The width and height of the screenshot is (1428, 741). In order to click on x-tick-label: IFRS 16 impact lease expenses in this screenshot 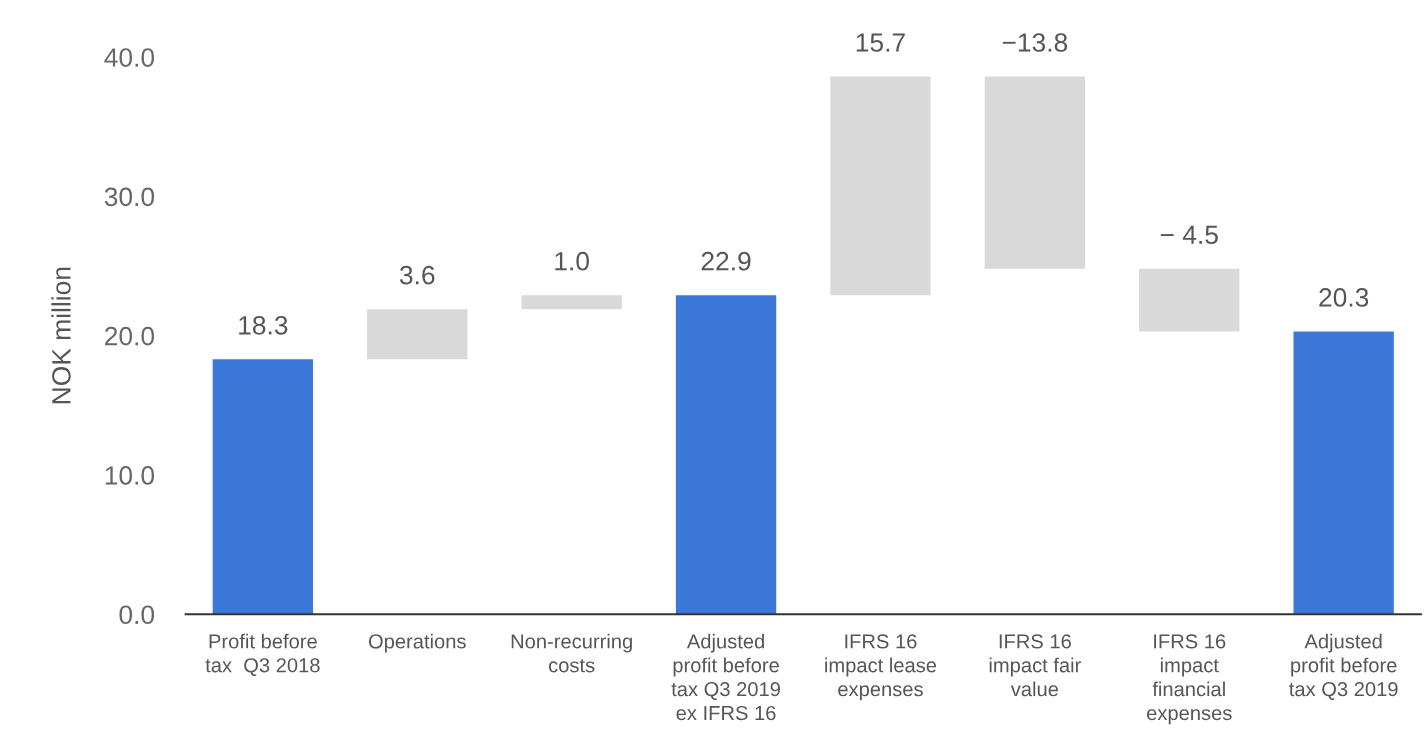, I will do `click(881, 667)`.